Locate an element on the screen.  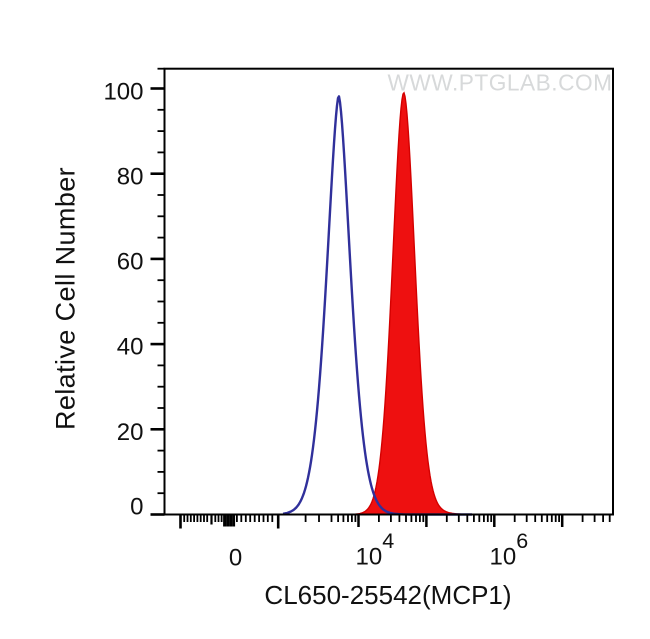
svg-text: 20 is located at coordinates (130, 432).